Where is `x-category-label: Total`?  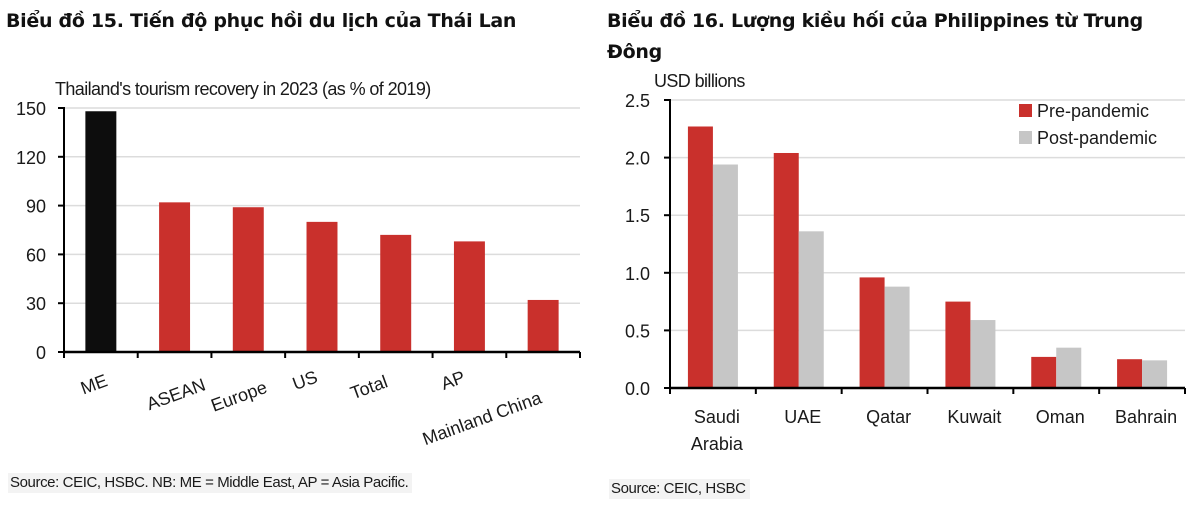
x-category-label: Total is located at coordinates (369, 387).